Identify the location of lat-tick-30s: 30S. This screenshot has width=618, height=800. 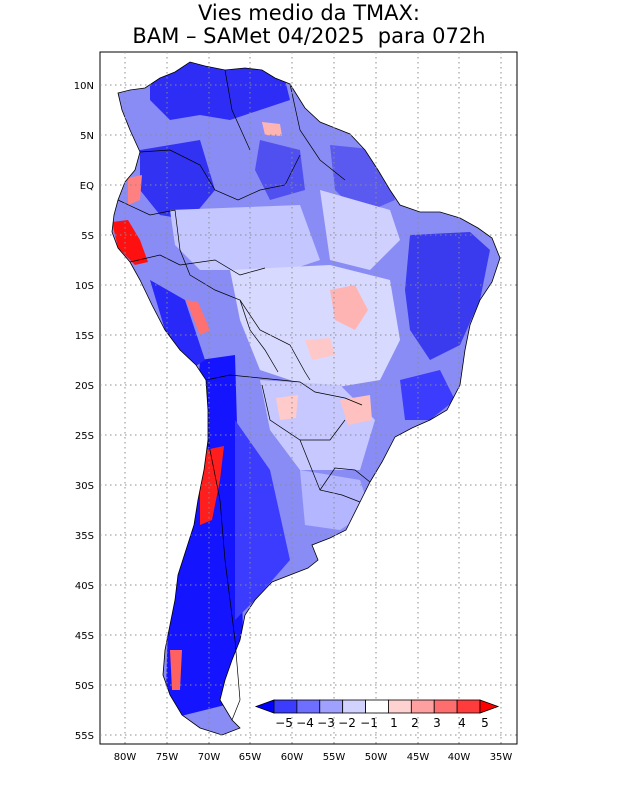
(84, 486).